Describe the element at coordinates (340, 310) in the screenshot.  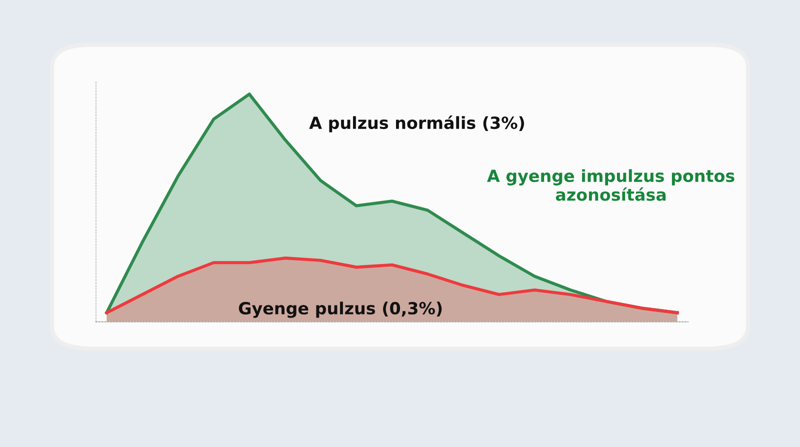
I see `annotation: Gyenge pulzus (0,3%)` at that location.